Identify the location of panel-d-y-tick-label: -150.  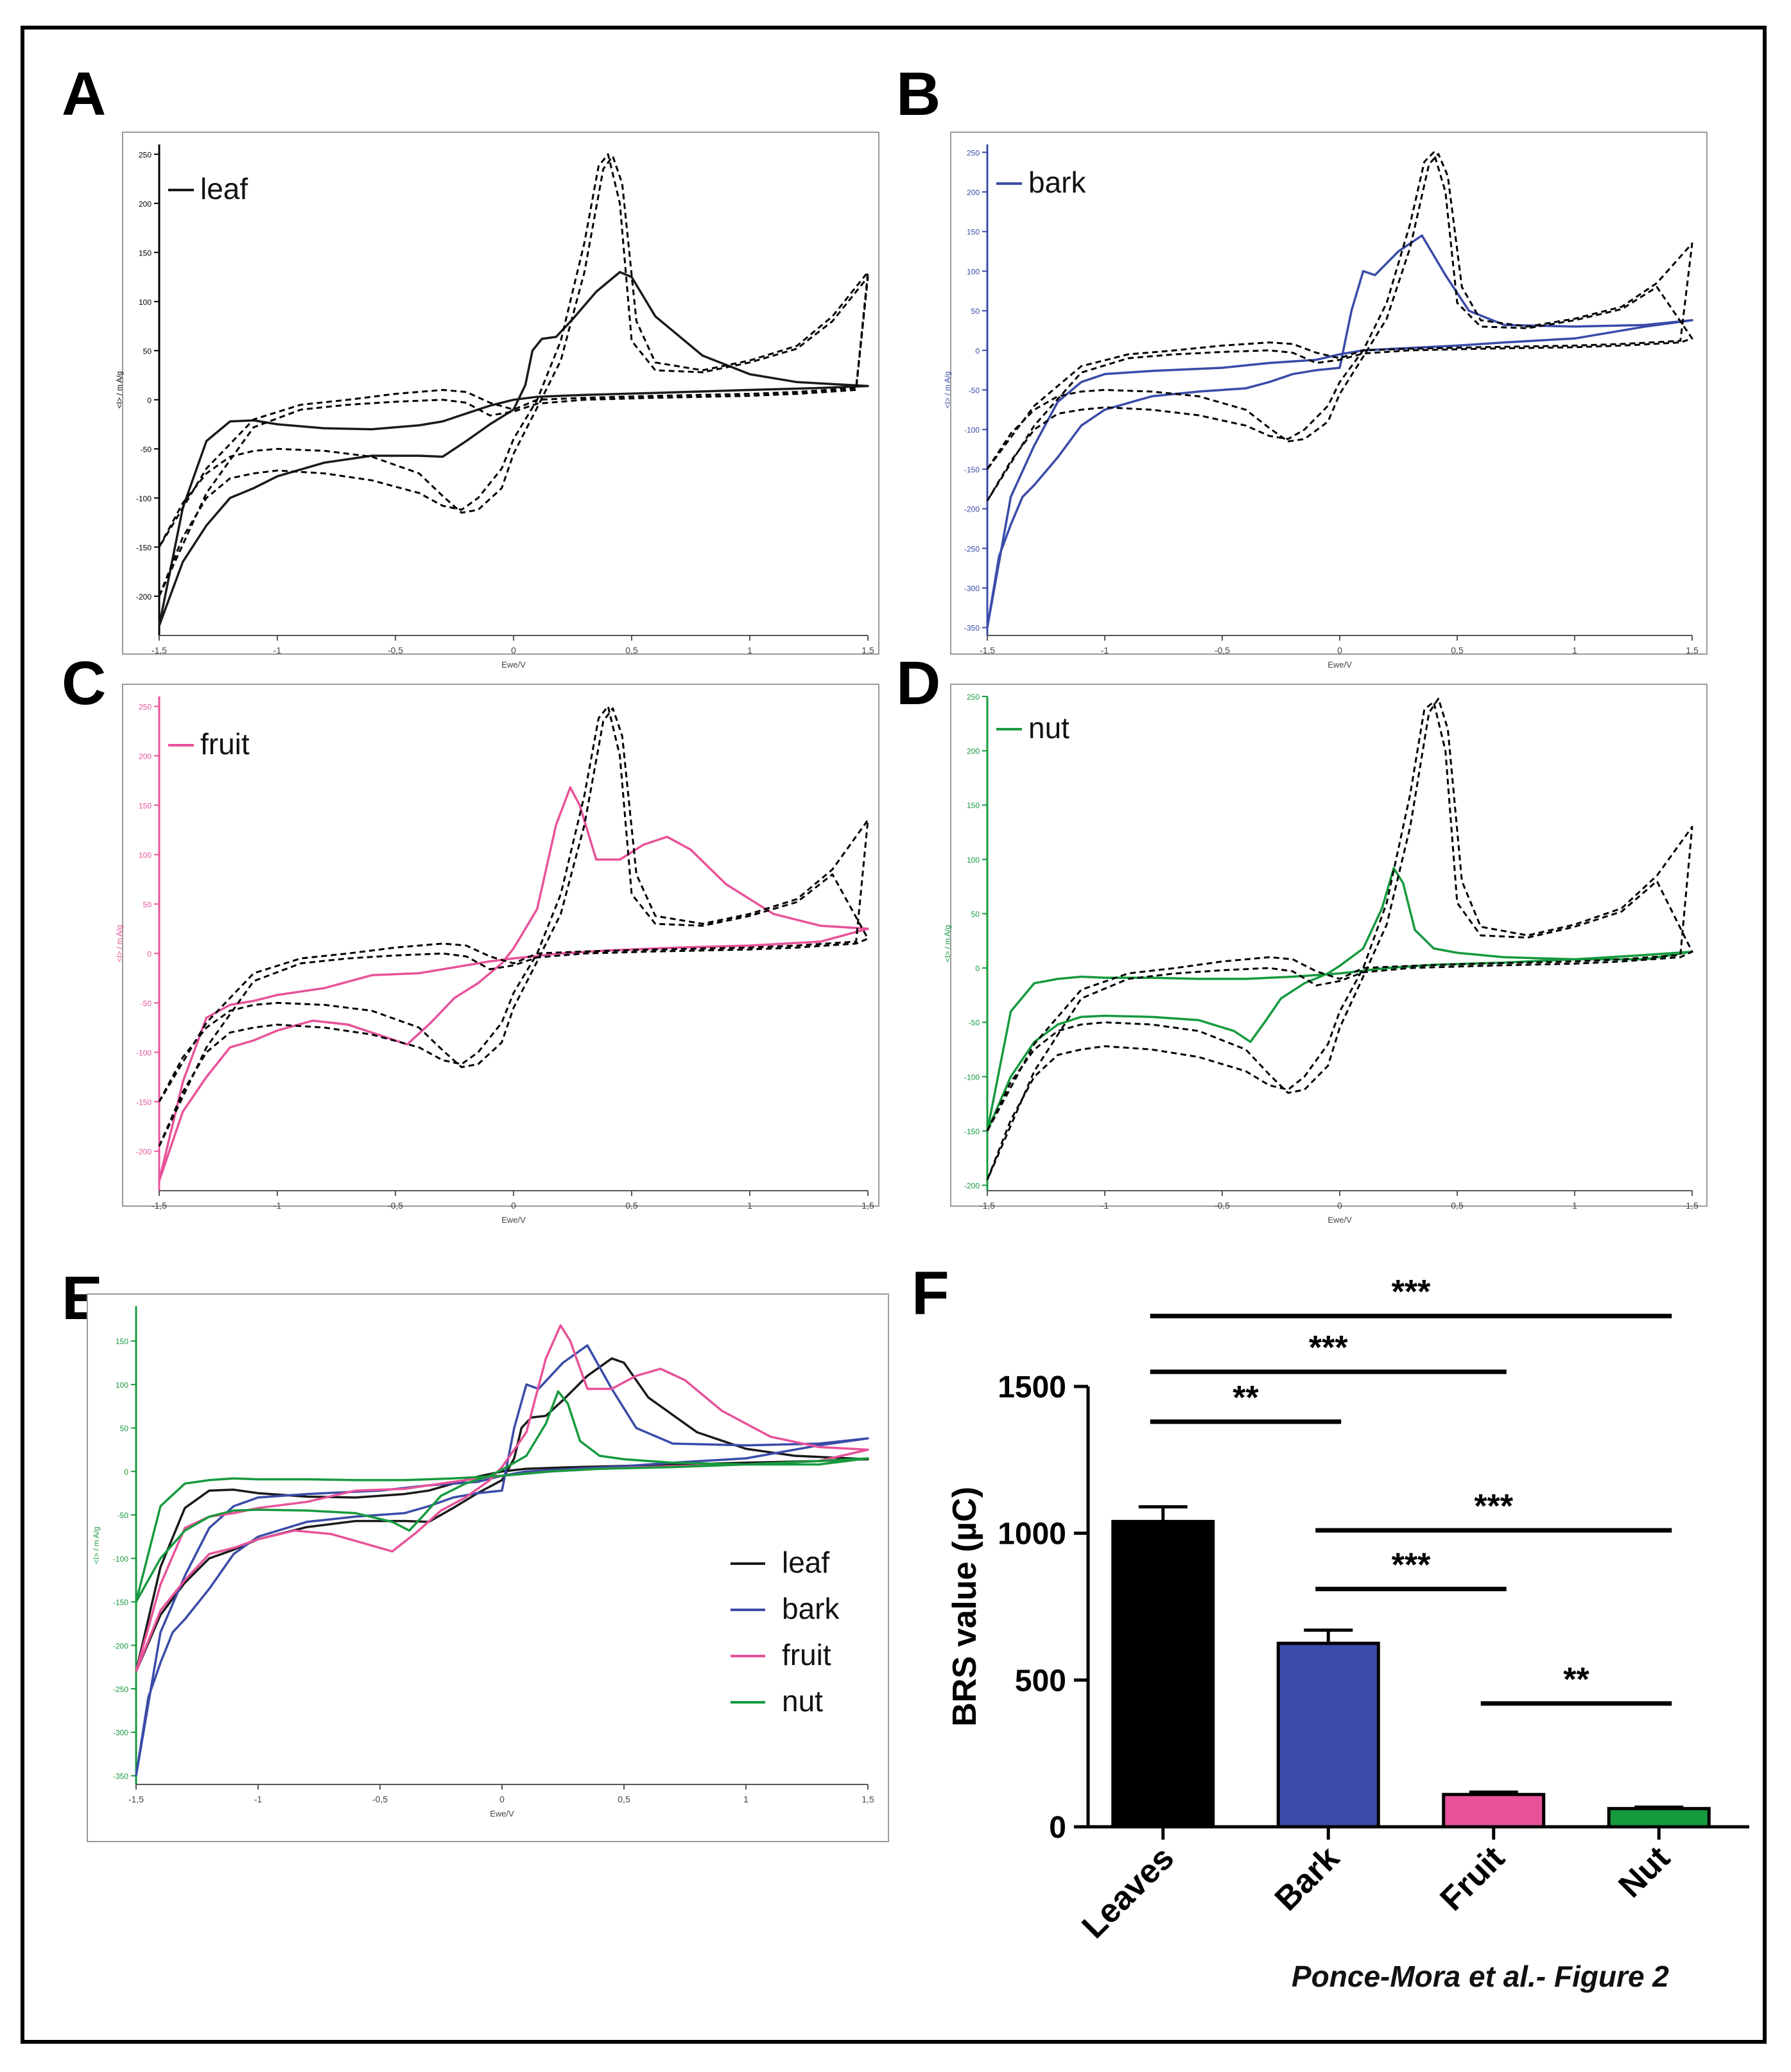
(972, 1132).